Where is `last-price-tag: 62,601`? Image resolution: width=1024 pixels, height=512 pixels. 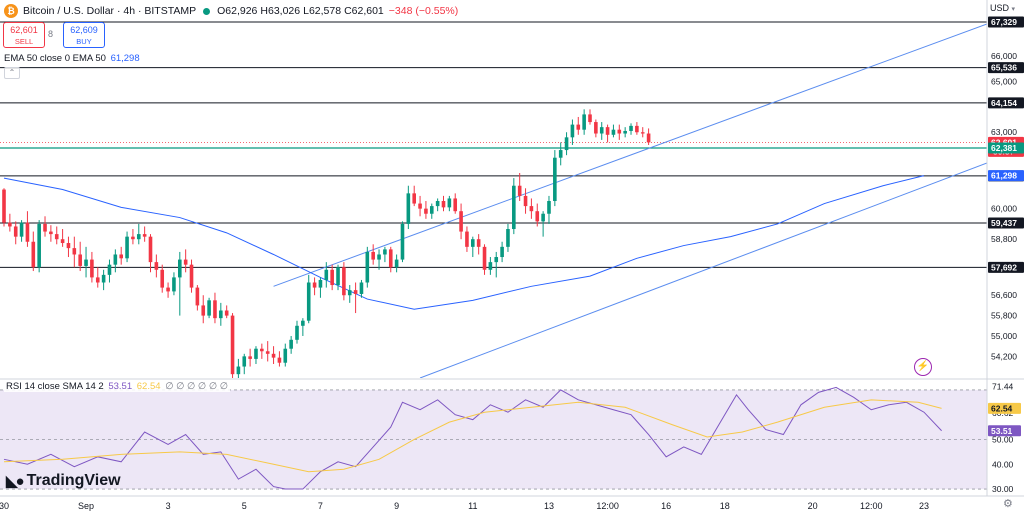
last-price-tag: 62,601 is located at coordinates (1004, 142).